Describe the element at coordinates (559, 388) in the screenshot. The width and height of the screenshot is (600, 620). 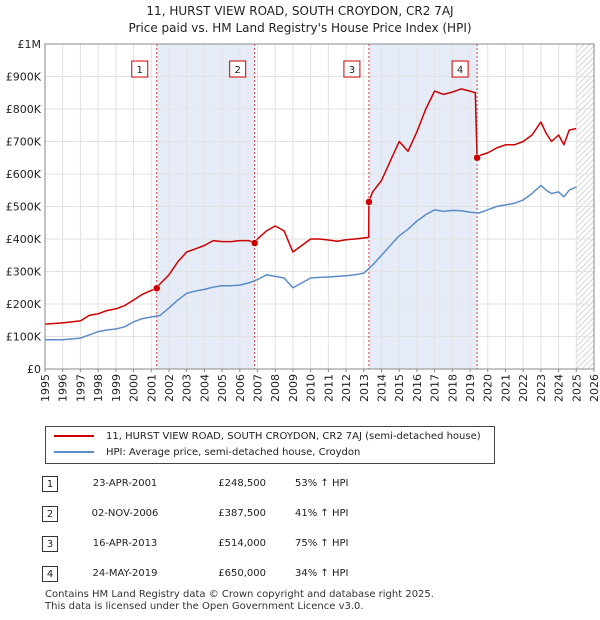
I see `x-tick-label: 2024` at that location.